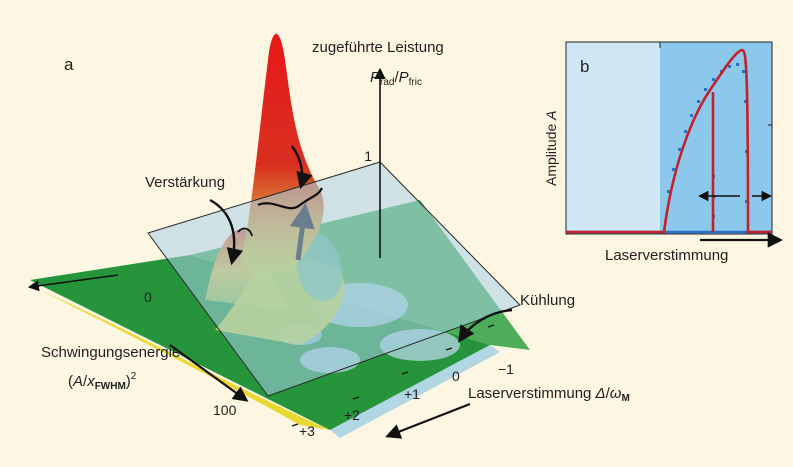 The width and height of the screenshot is (793, 467). I want to click on ratio-num: P, so click(375, 77).